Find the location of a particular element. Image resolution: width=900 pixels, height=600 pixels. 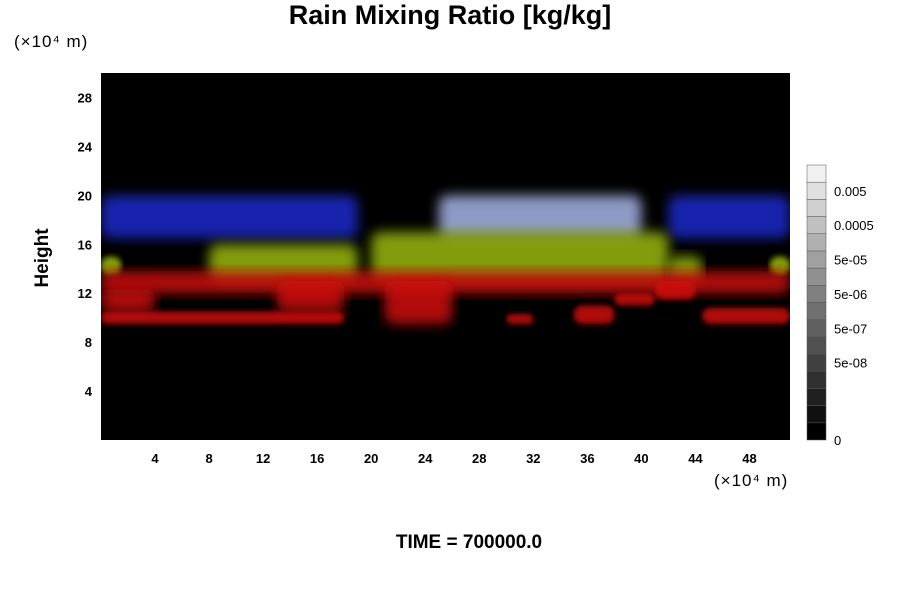

colorbar-label: 5e-08 is located at coordinates (850, 363).